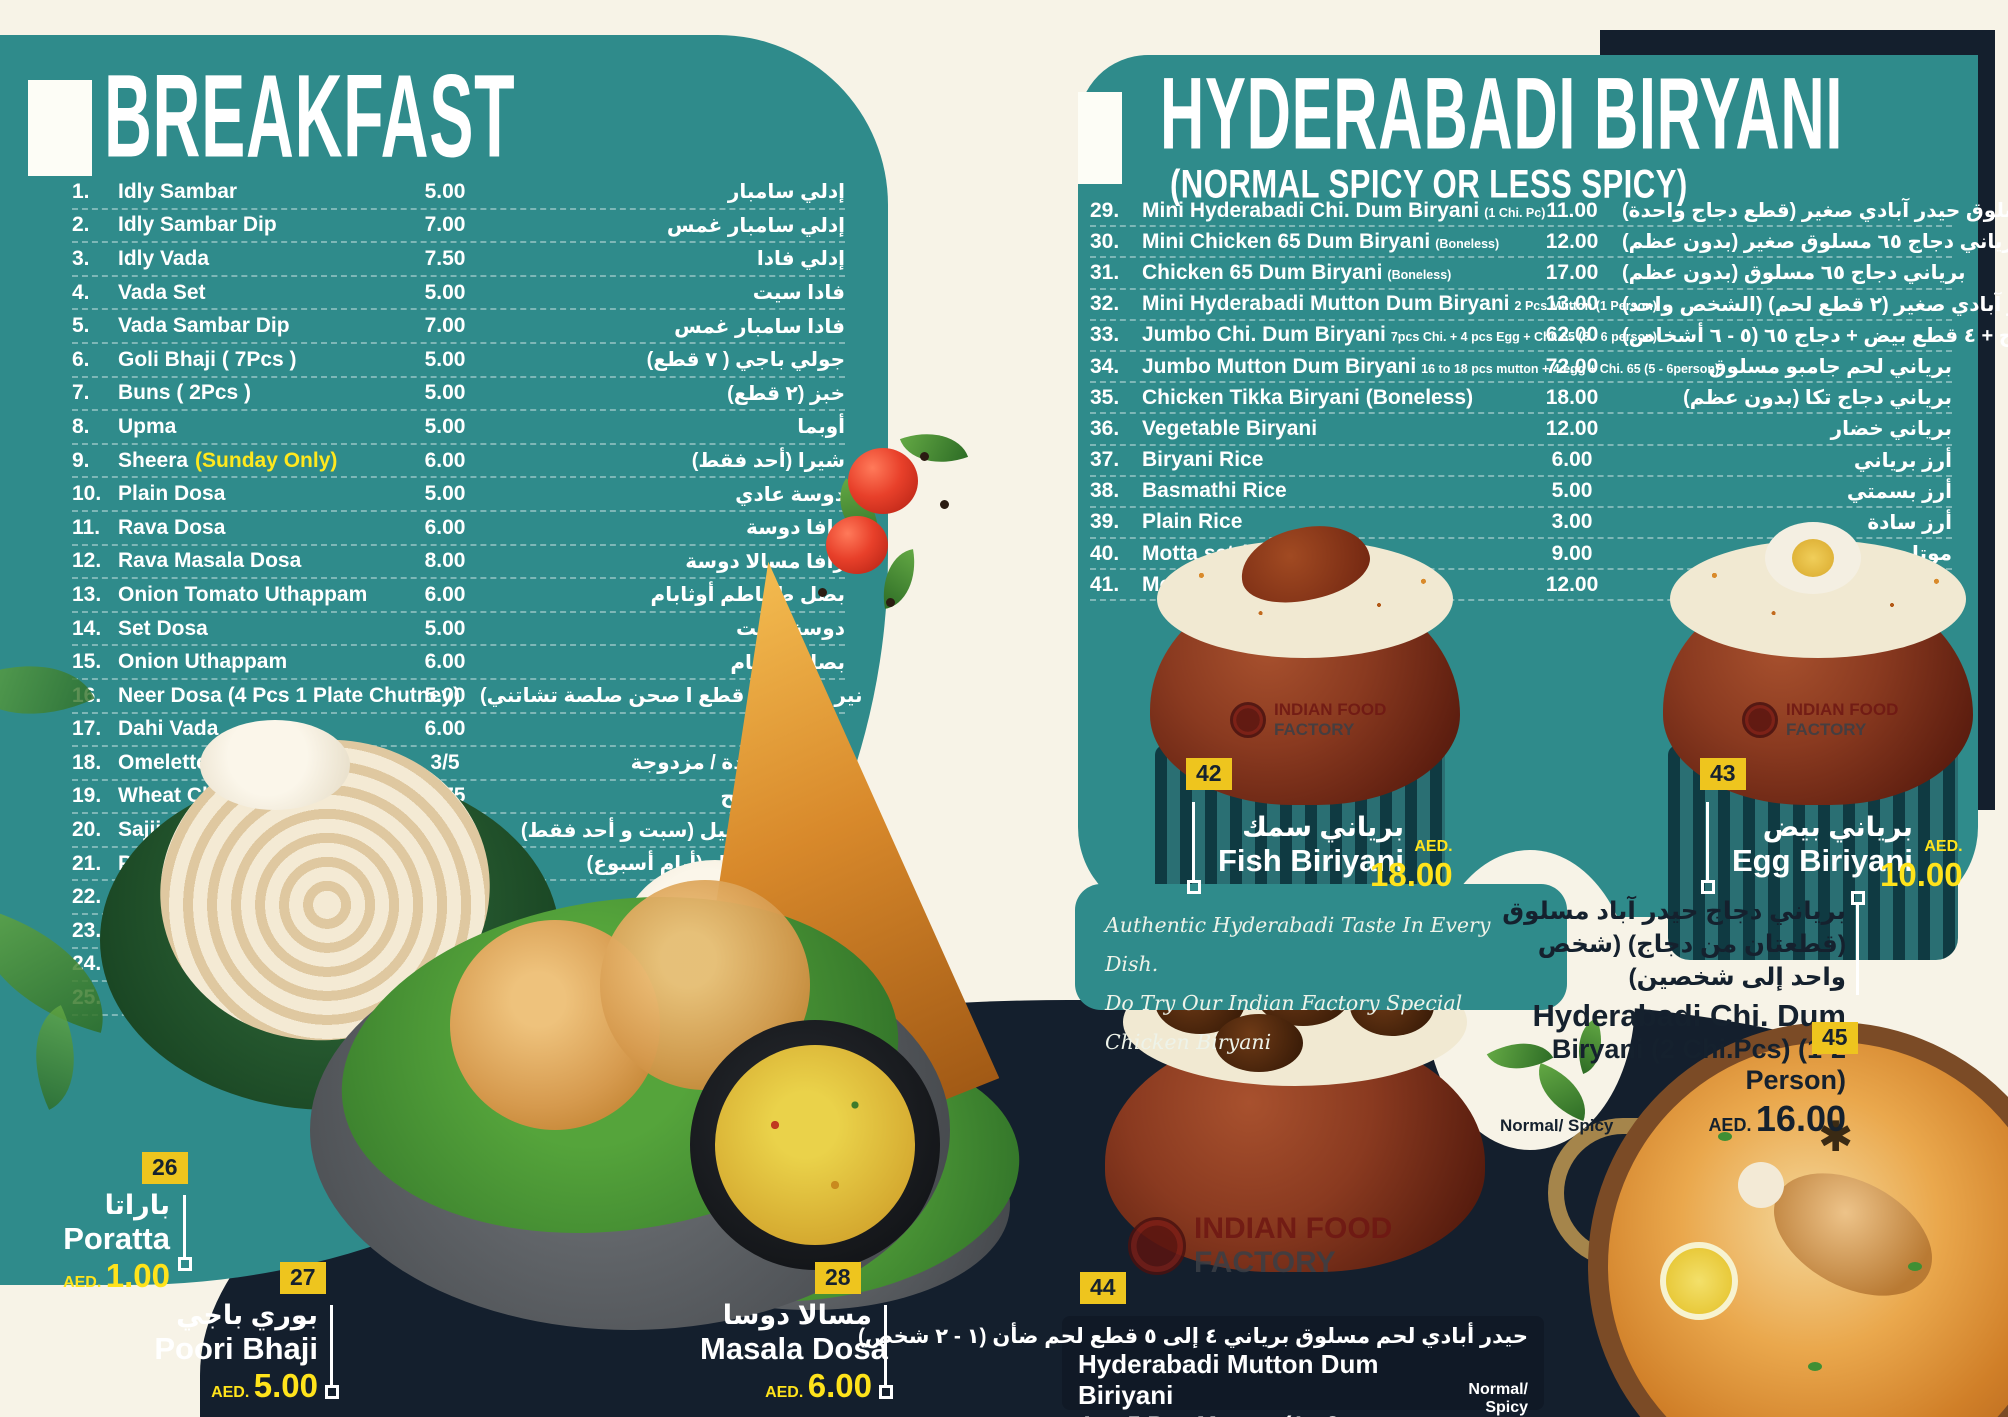  I want to click on item-number: 34., so click(1105, 366).